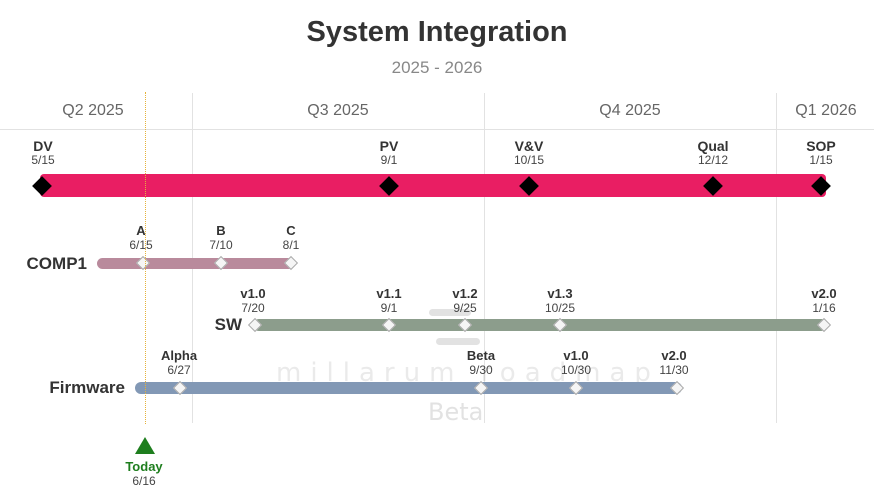 Image resolution: width=874 pixels, height=491 pixels. What do you see at coordinates (56, 263) in the screenshot?
I see `row-label-comp1: COMP1` at bounding box center [56, 263].